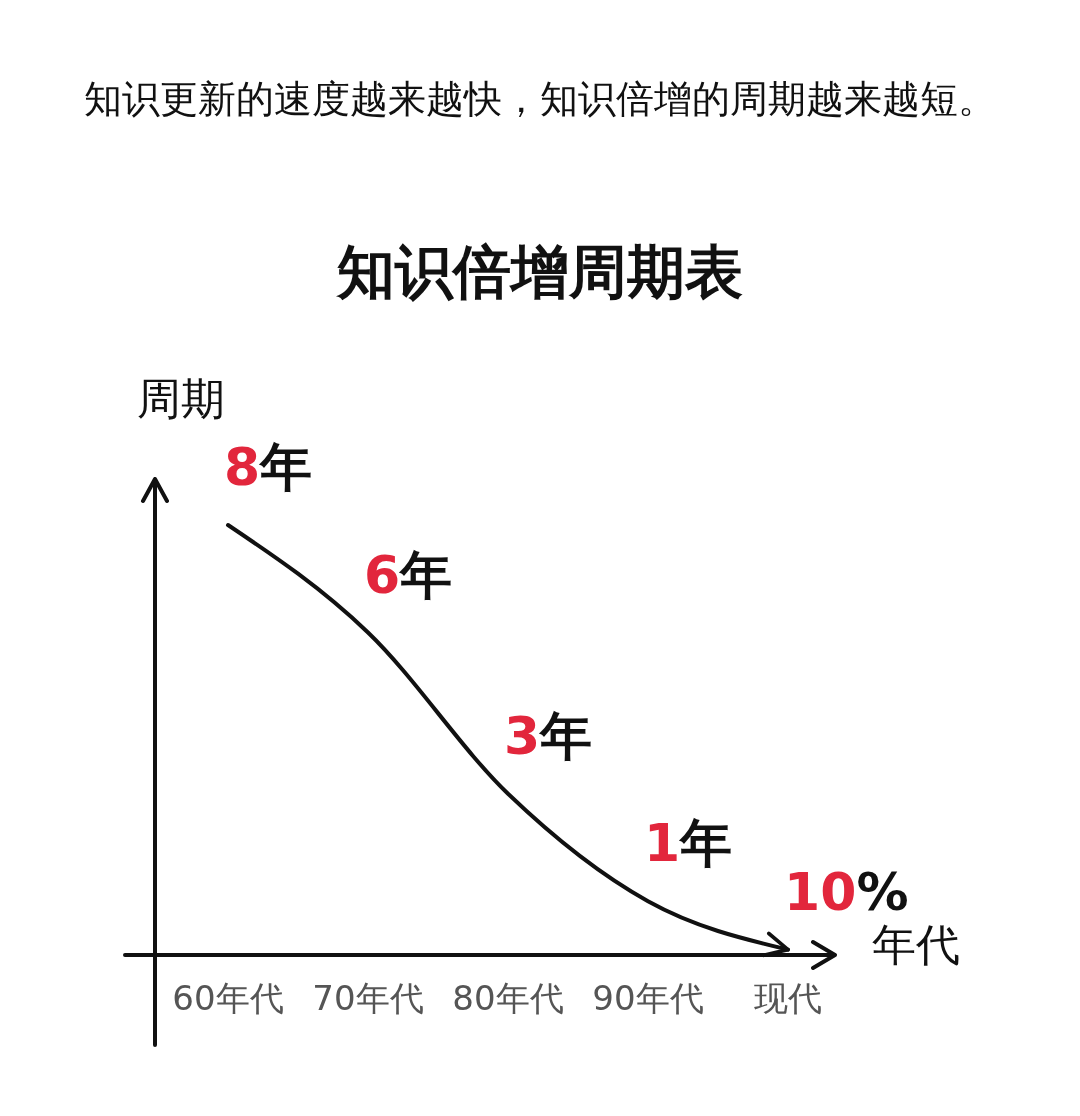  I want to click on y-axis-title: 周期, so click(181, 398).